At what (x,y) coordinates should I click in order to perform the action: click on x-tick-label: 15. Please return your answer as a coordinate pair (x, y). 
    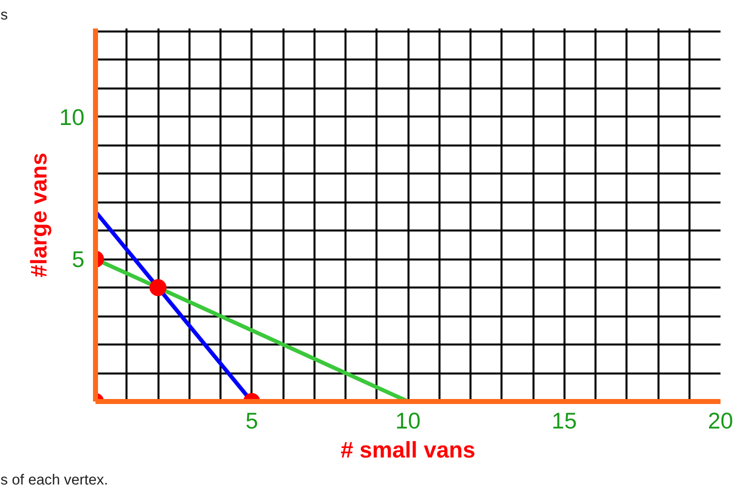
    Looking at the image, I should click on (564, 421).